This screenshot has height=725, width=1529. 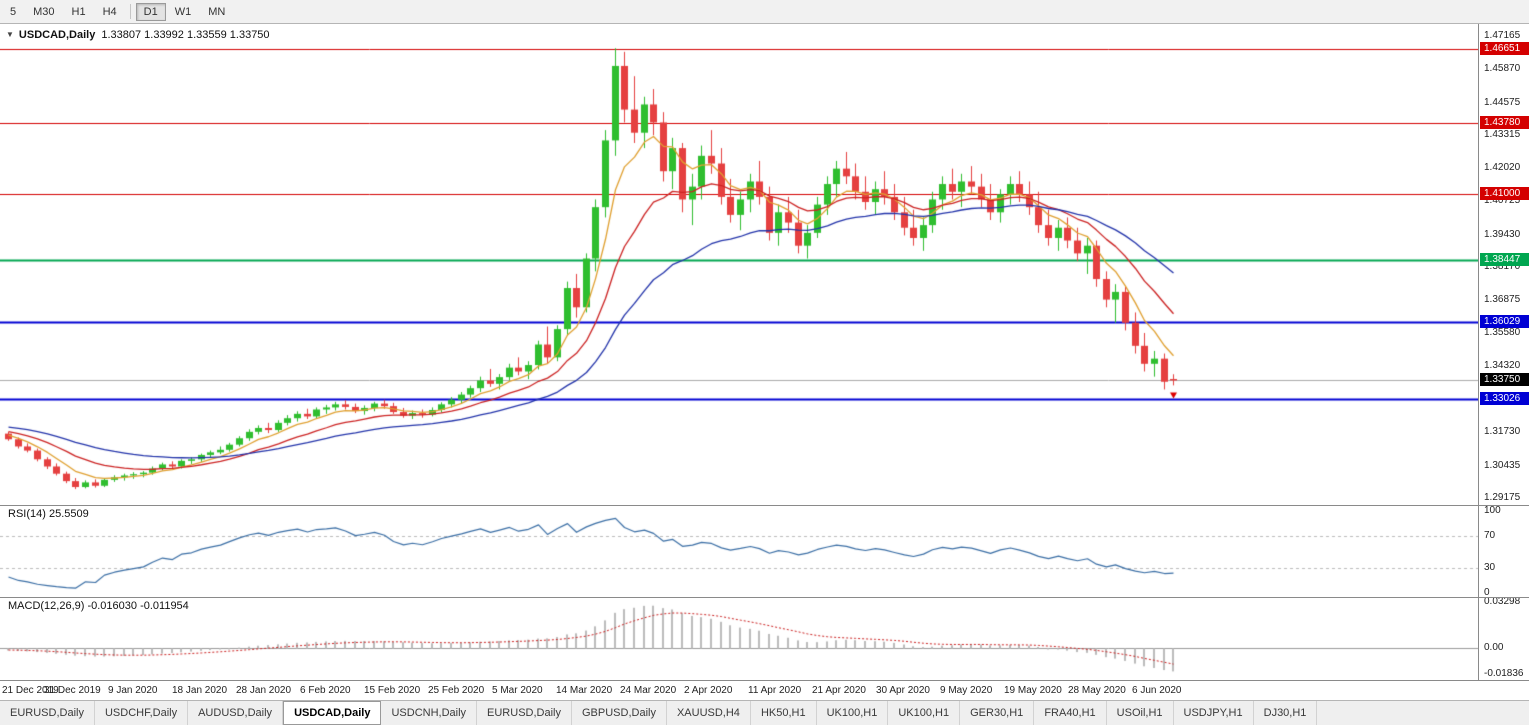 What do you see at coordinates (183, 12) in the screenshot?
I see `timeframe-button-w1: W1` at bounding box center [183, 12].